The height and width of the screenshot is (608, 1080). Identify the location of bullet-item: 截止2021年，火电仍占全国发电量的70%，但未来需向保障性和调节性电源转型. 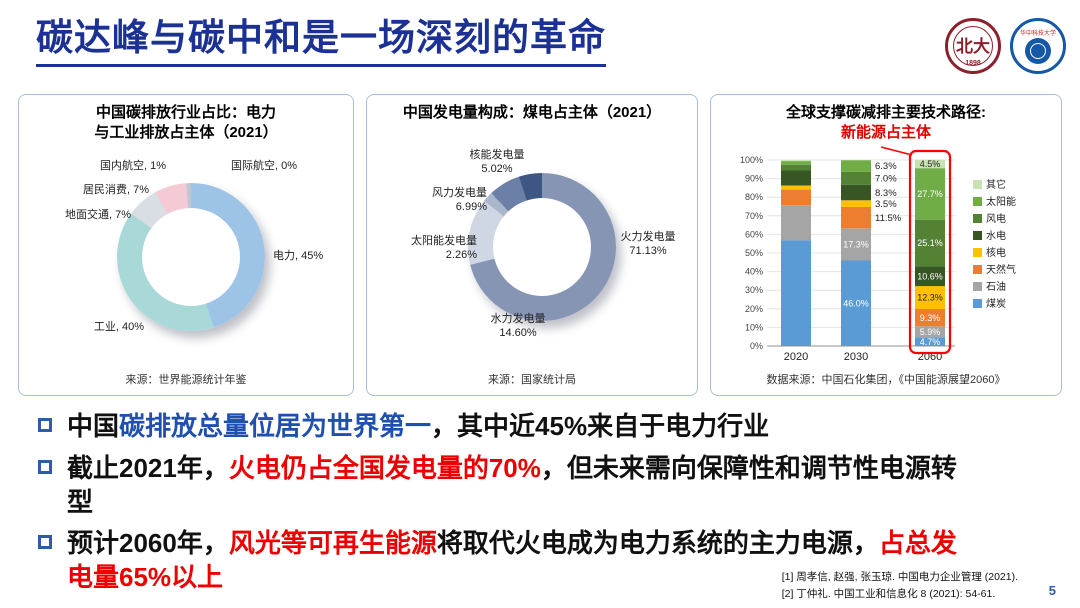
(546, 486).